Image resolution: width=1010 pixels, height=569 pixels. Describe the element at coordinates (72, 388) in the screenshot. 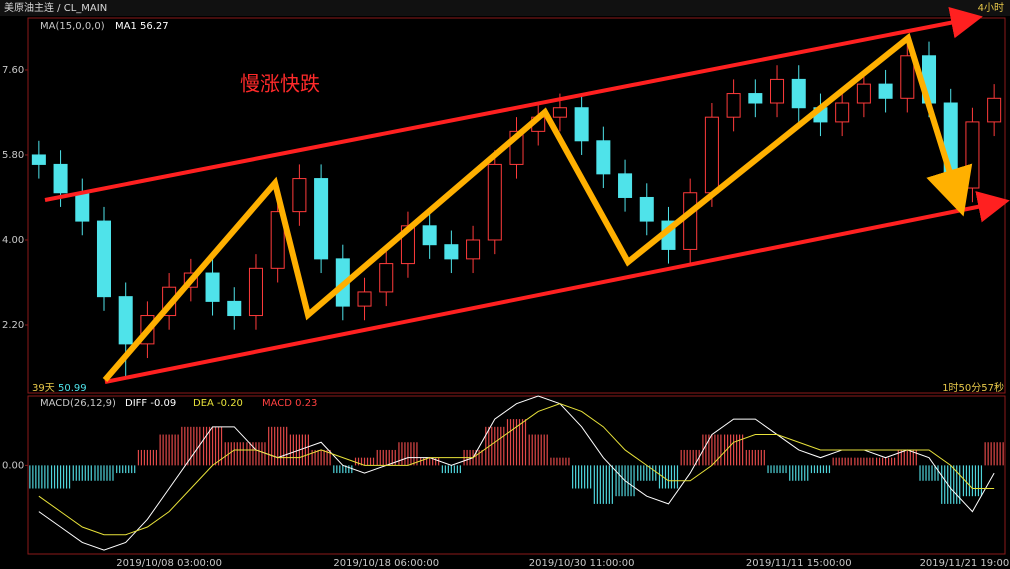

I see `left-value: 50.99` at that location.